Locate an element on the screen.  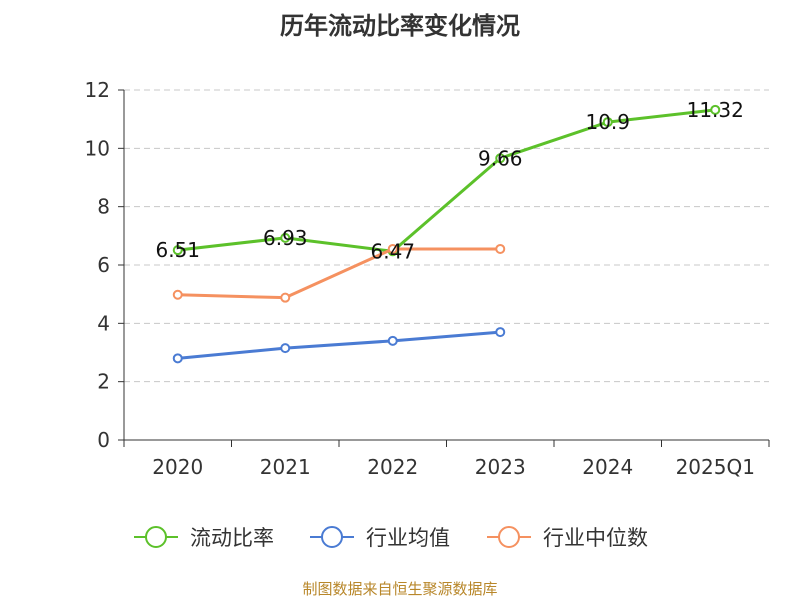
y-tick-label: 0 is located at coordinates (103, 440).